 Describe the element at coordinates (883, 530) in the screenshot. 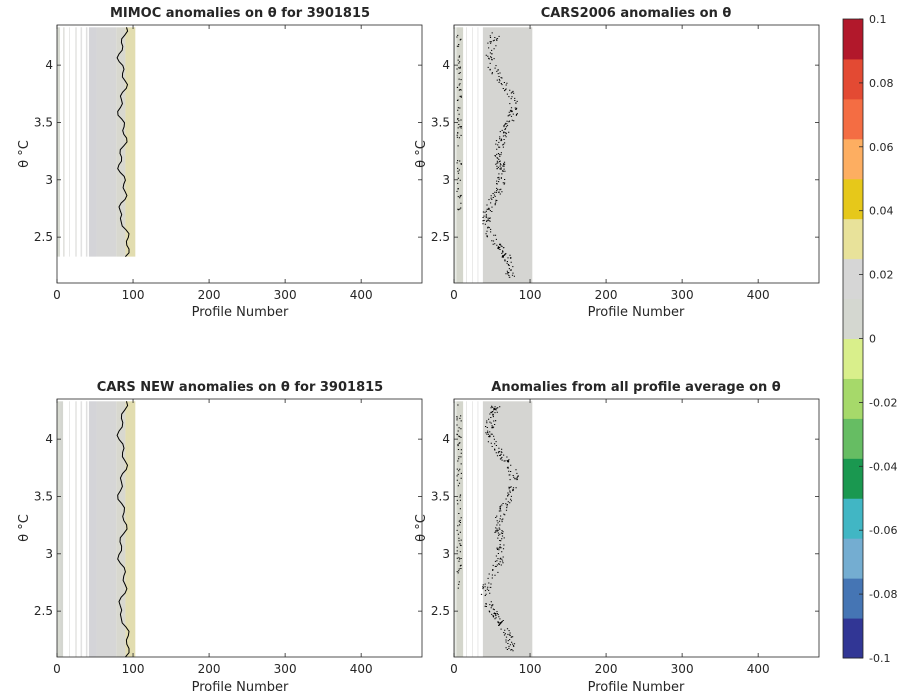

I see `colorbar-tick-label: -0.06` at that location.